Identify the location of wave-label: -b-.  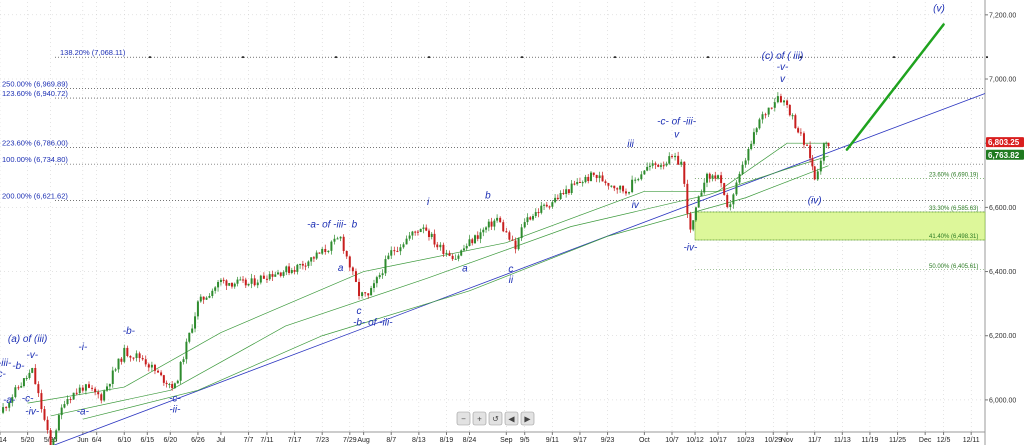
(18, 366).